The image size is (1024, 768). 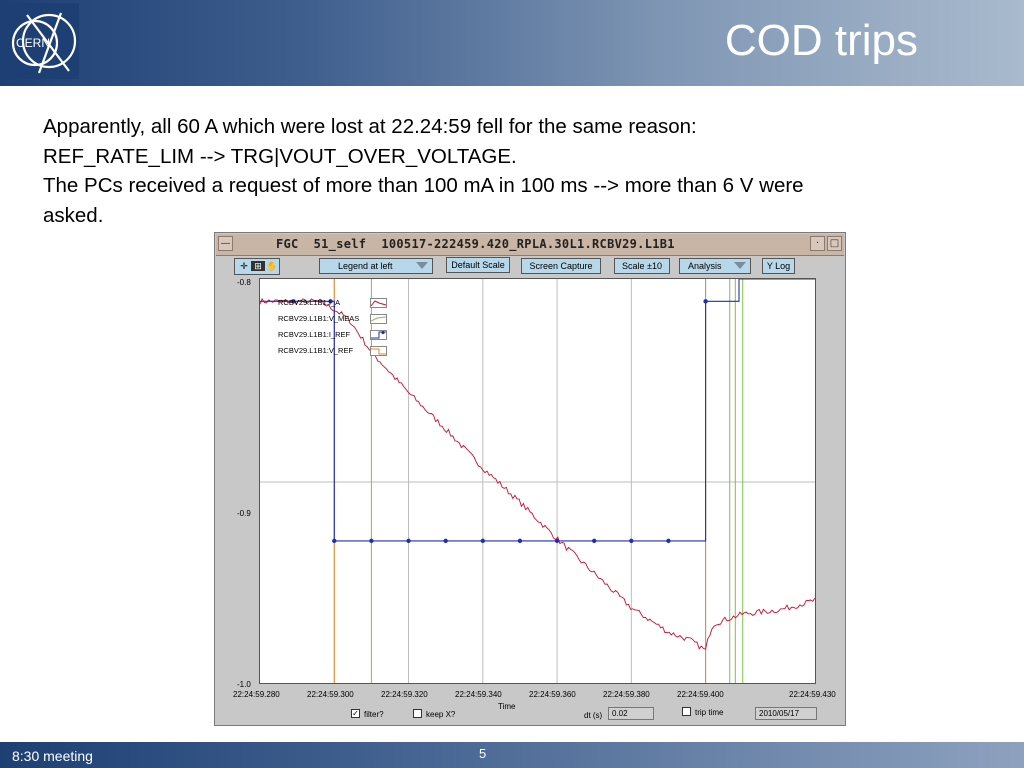 I want to click on y-tick-label: -1.0, so click(x=244, y=684).